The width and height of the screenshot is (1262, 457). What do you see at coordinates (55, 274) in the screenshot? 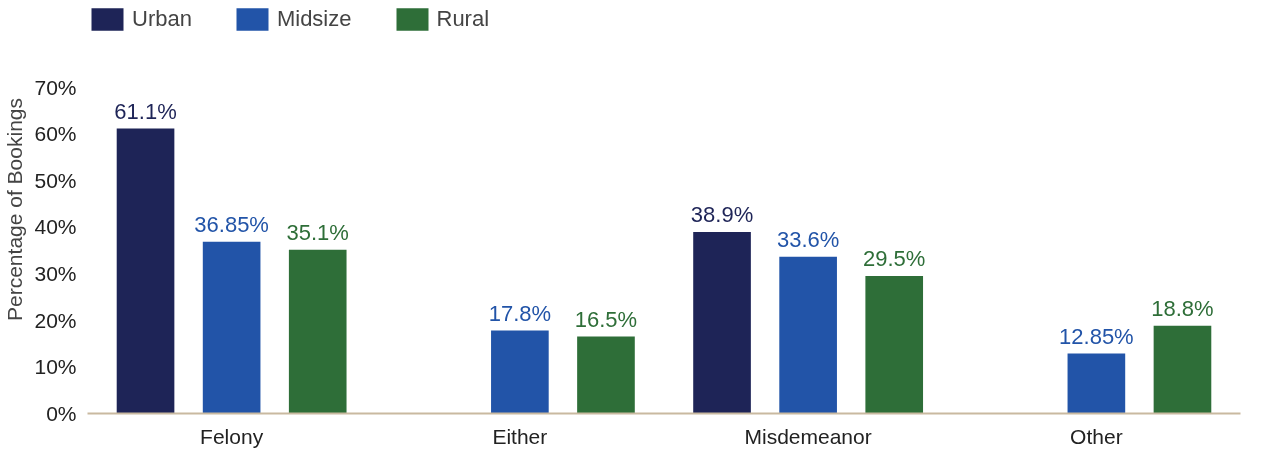
I see `y-tick-label: 30%` at bounding box center [55, 274].